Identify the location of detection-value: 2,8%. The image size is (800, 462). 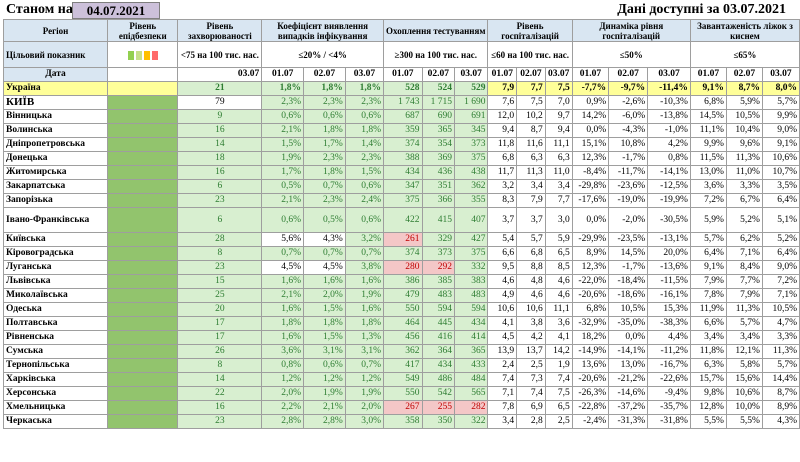
(324, 421).